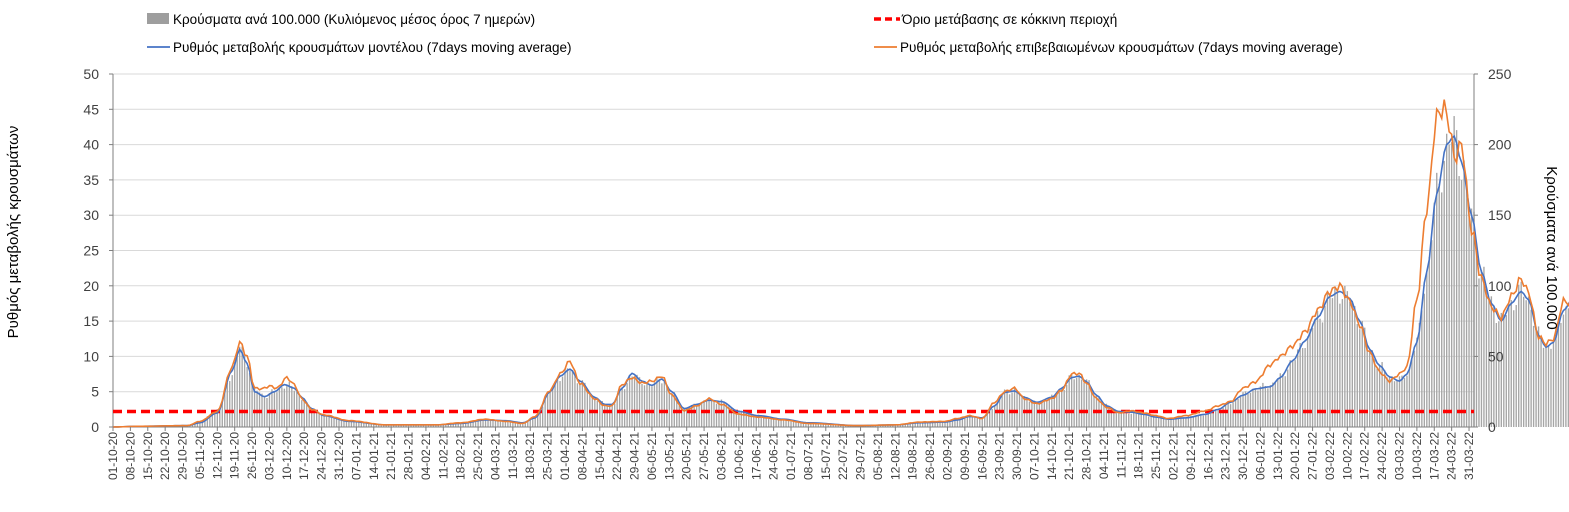 The image size is (1569, 512). I want to click on x-tick-label: 17-02-22, so click(1365, 456).